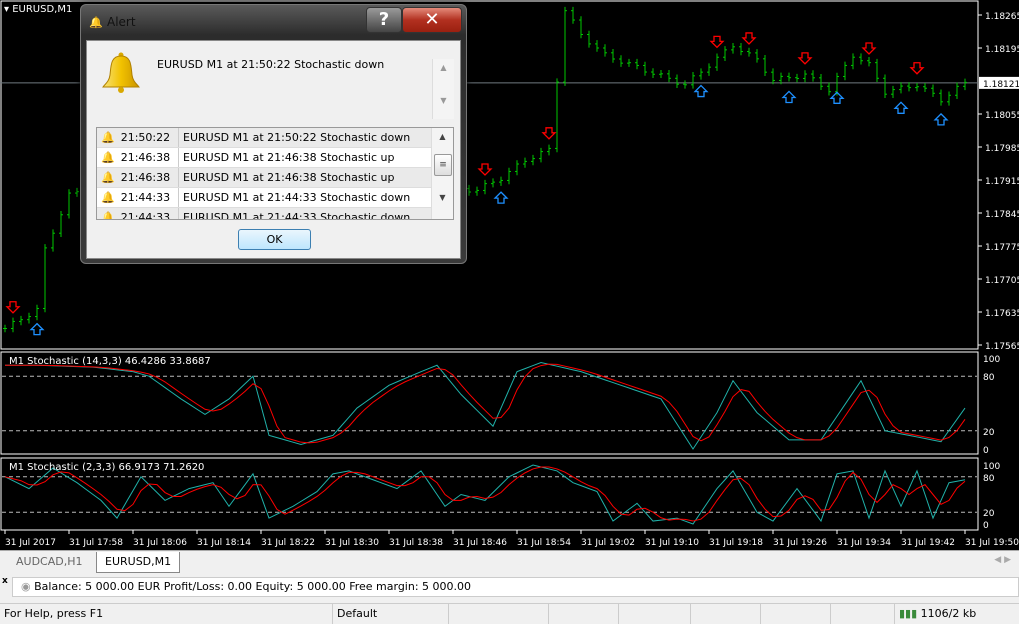 The width and height of the screenshot is (1019, 624). I want to click on price-tick-label: 1.17775, so click(1002, 248).